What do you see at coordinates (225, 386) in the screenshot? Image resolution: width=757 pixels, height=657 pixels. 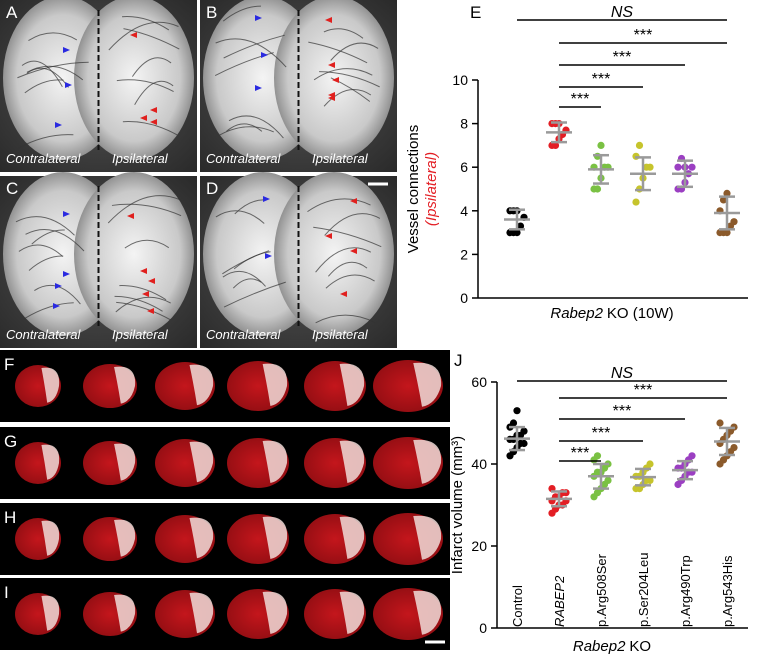 I see `slice-strip: F` at bounding box center [225, 386].